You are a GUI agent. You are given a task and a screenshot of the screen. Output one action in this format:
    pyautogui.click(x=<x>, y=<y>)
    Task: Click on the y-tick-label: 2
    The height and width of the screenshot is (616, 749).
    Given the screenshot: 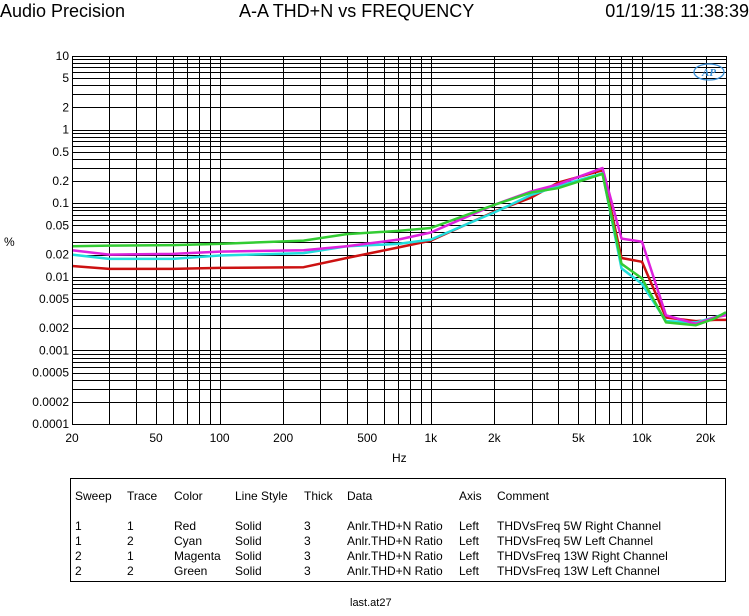 What is the action you would take?
    pyautogui.click(x=65, y=107)
    